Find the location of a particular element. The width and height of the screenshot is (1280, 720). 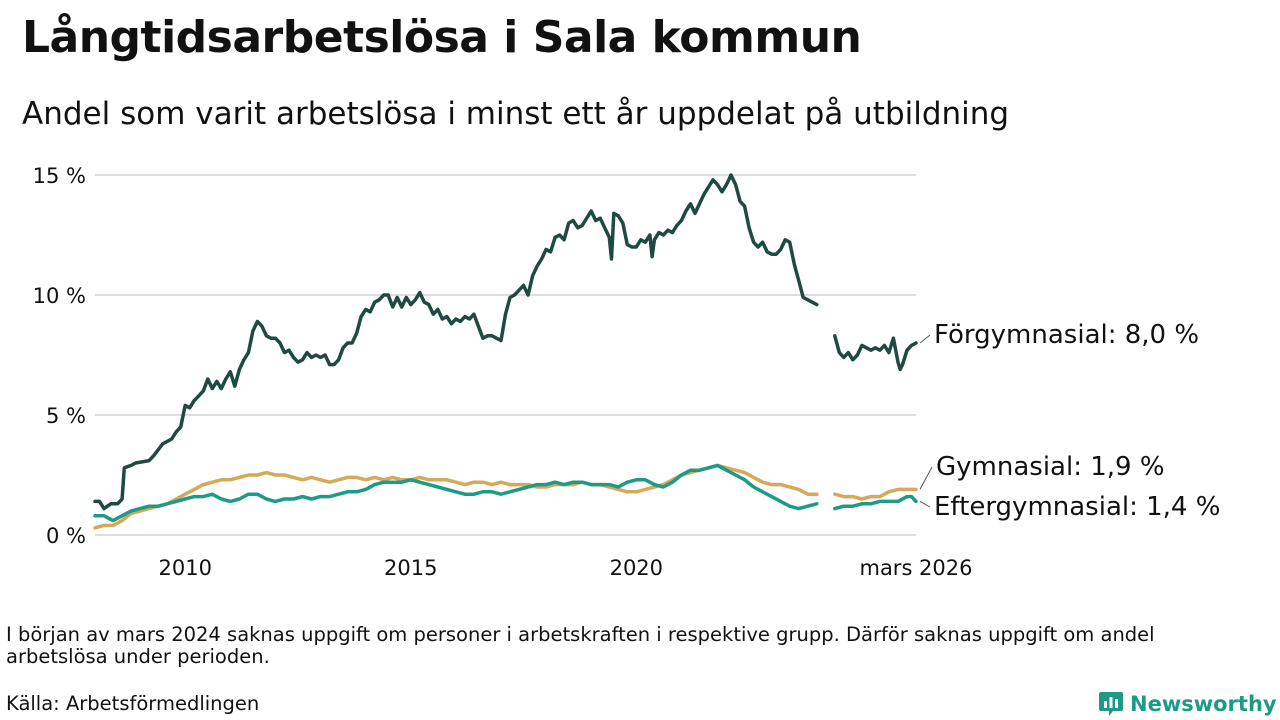

y-tick-label: 0 % is located at coordinates (66, 536).